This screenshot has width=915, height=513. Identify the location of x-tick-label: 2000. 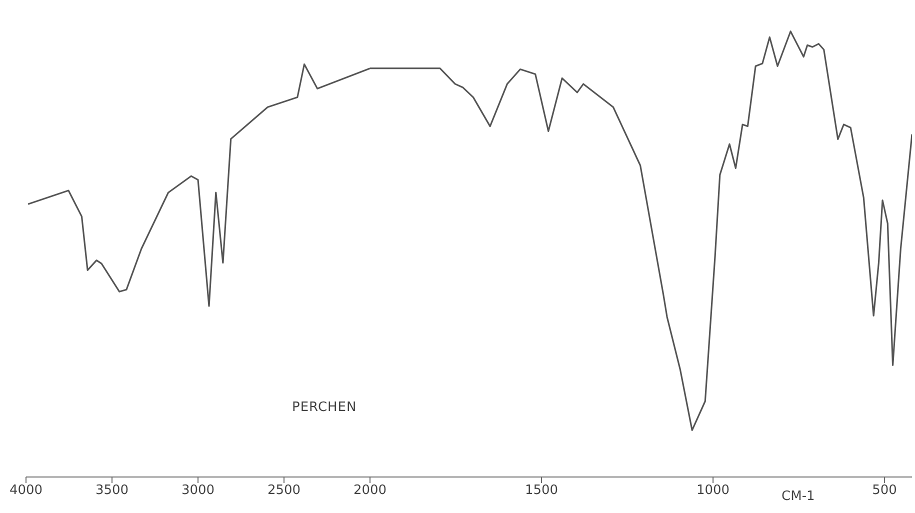
(370, 490).